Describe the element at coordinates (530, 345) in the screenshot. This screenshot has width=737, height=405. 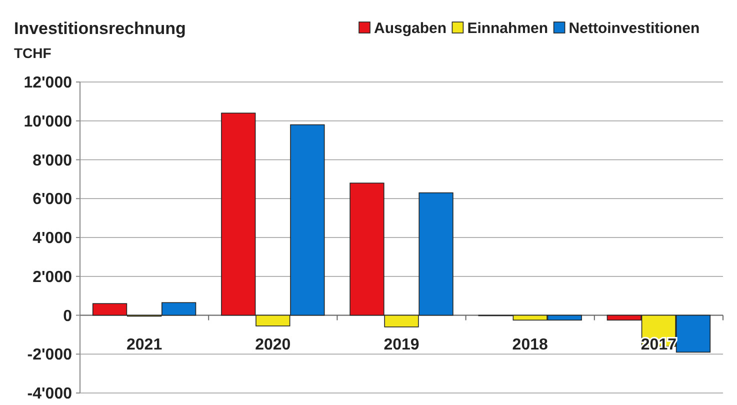
I see `x-tick-label: 2018` at that location.